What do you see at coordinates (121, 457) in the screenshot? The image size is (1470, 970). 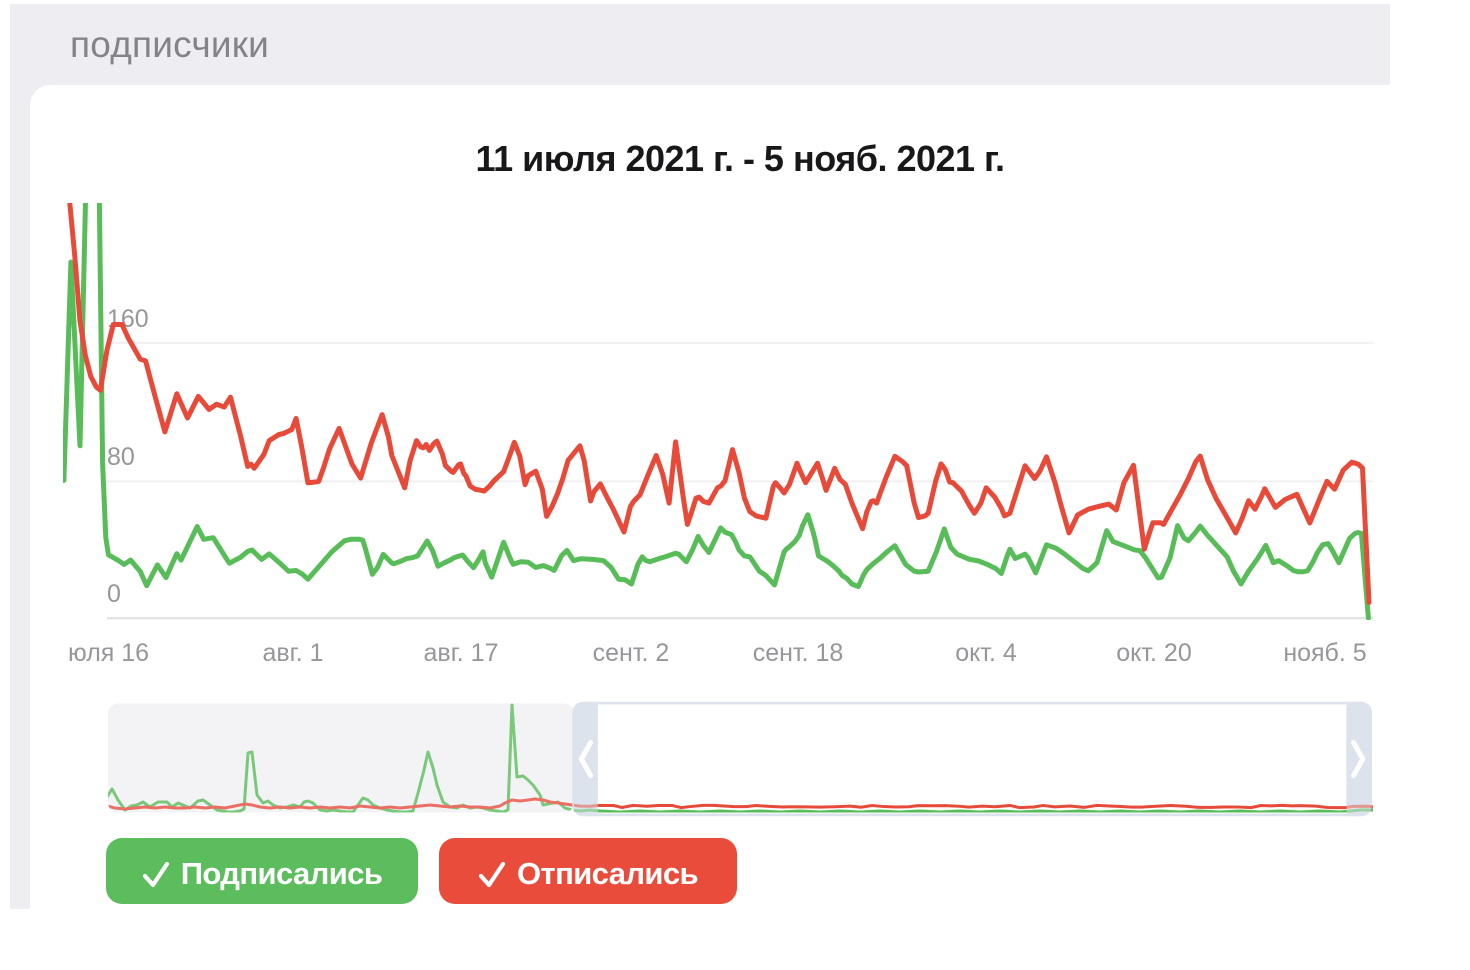 I see `svg-text: 80` at bounding box center [121, 457].